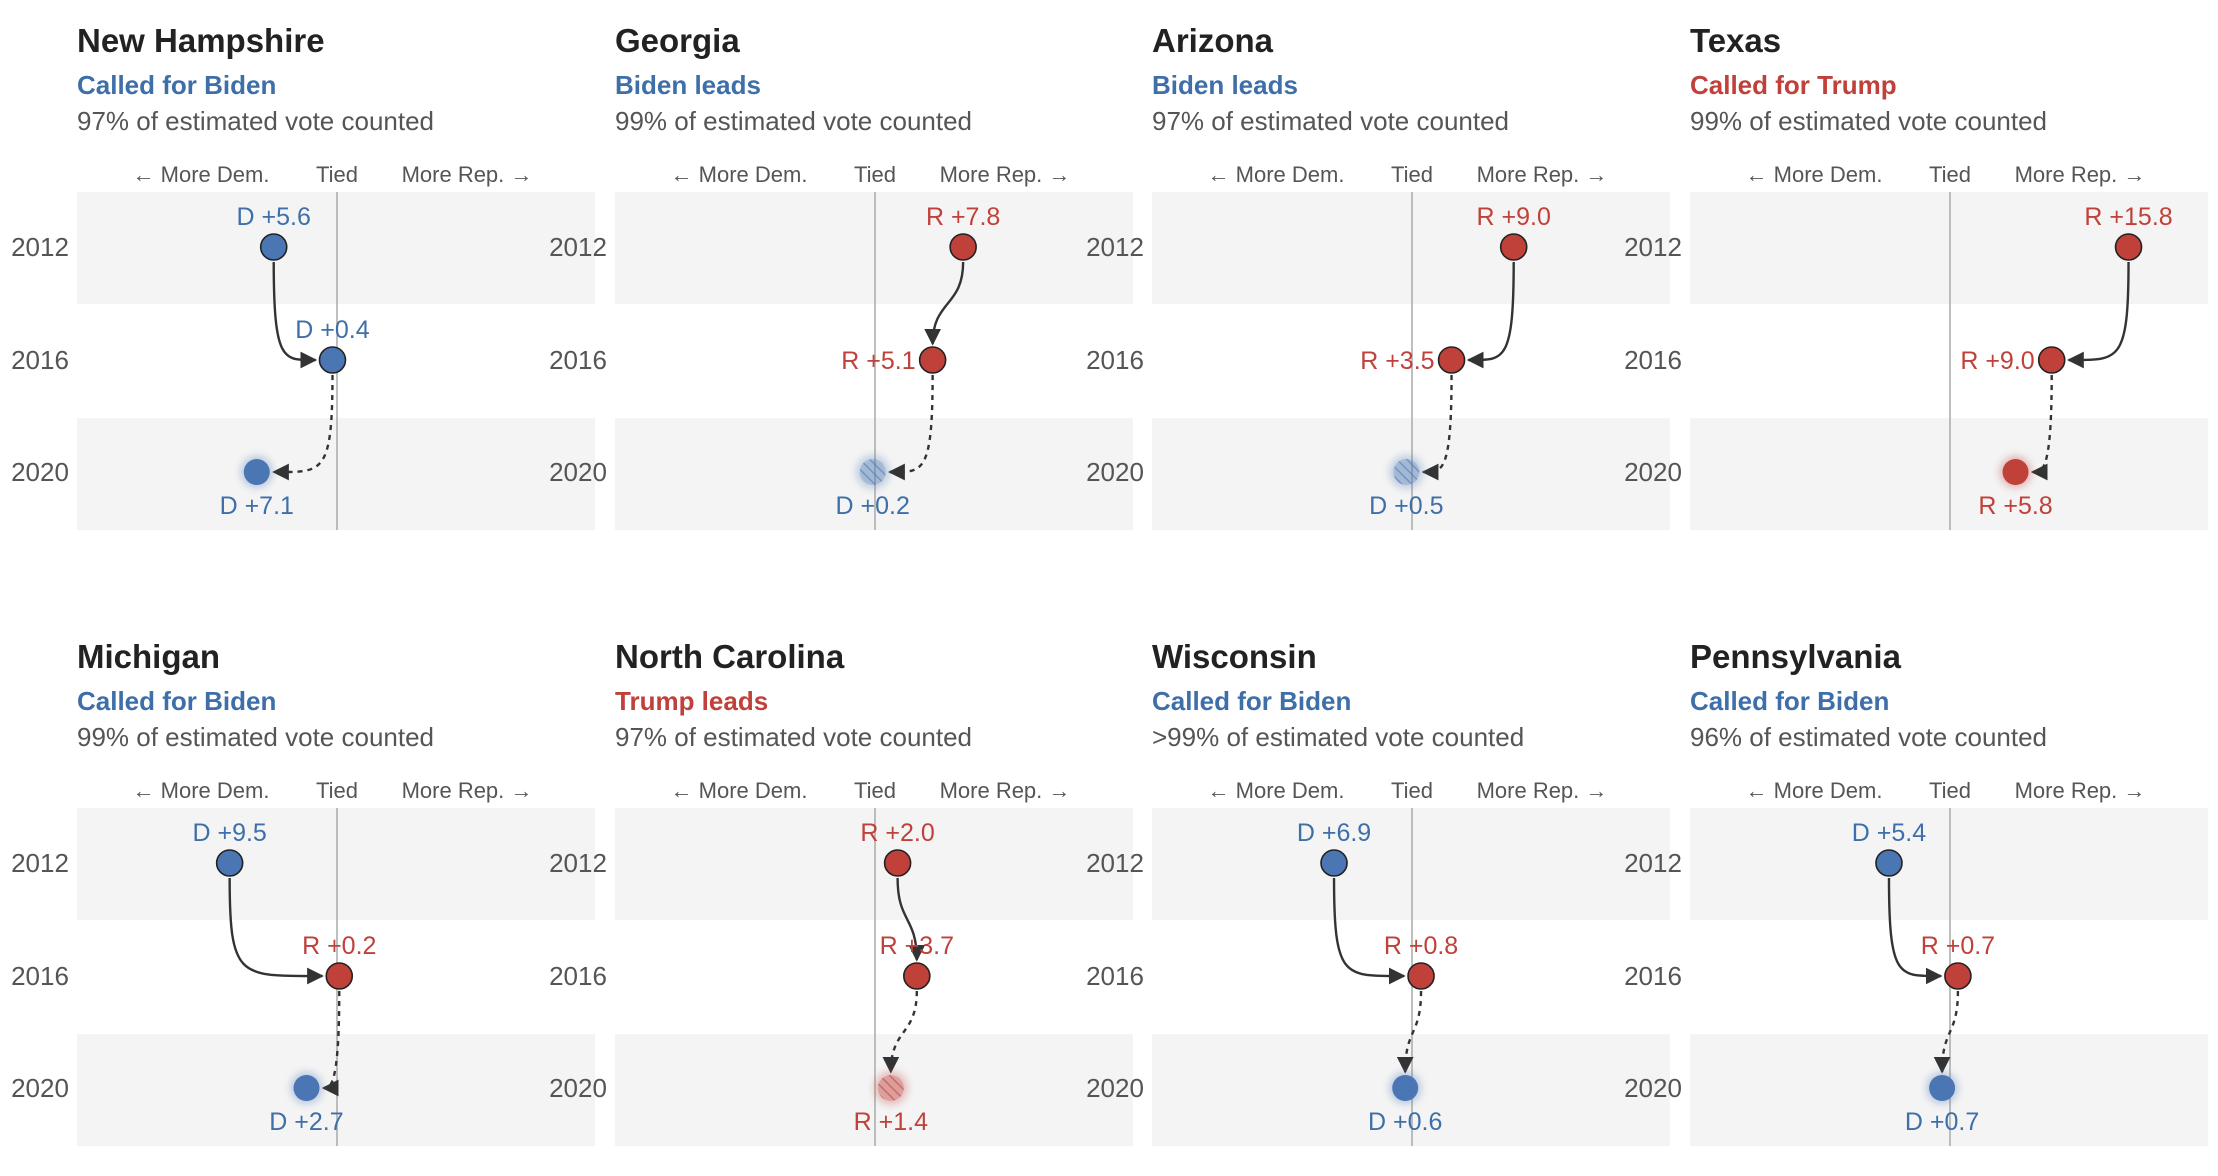 The height and width of the screenshot is (1176, 2218). I want to click on state-name: Michigan, so click(149, 656).